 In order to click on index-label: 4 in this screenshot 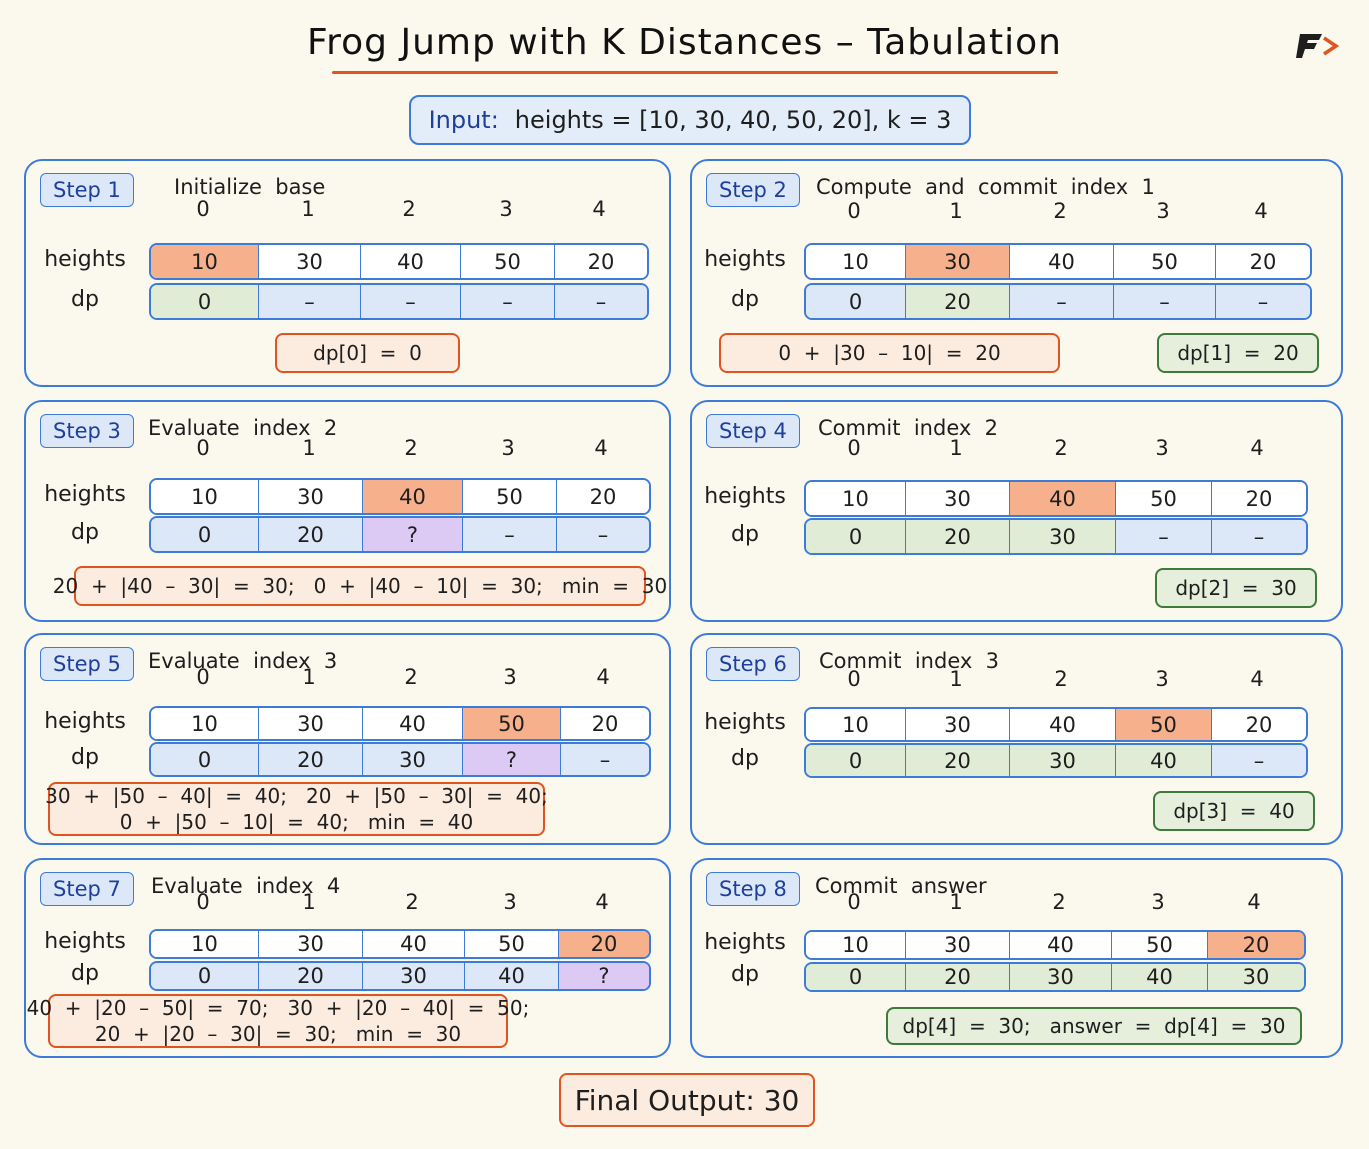, I will do `click(1254, 902)`.